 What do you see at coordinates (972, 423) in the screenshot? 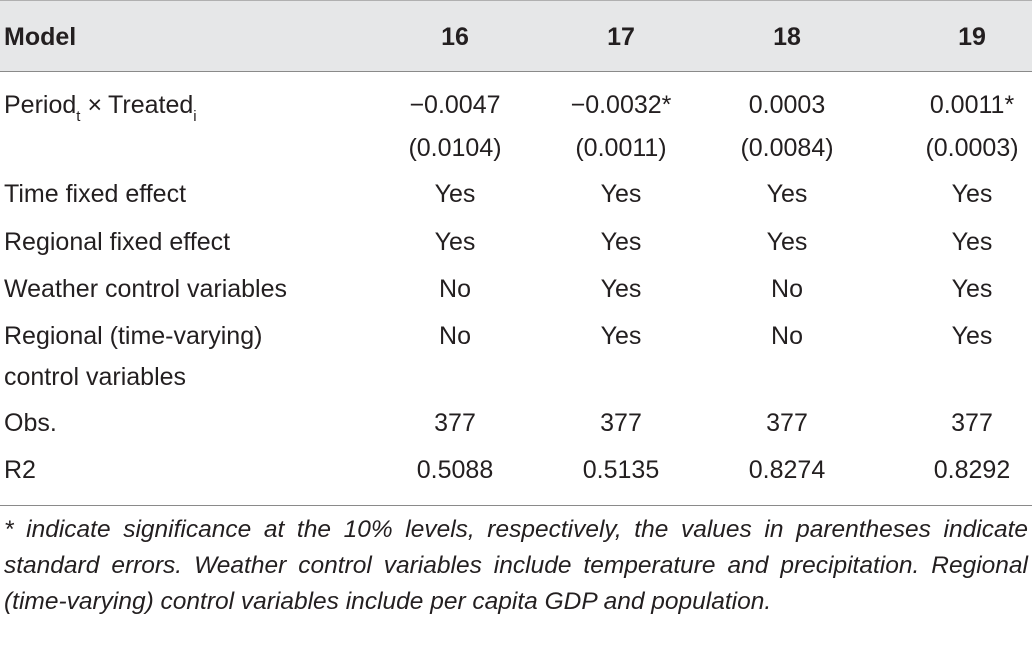
I see `obs-19: 377` at bounding box center [972, 423].